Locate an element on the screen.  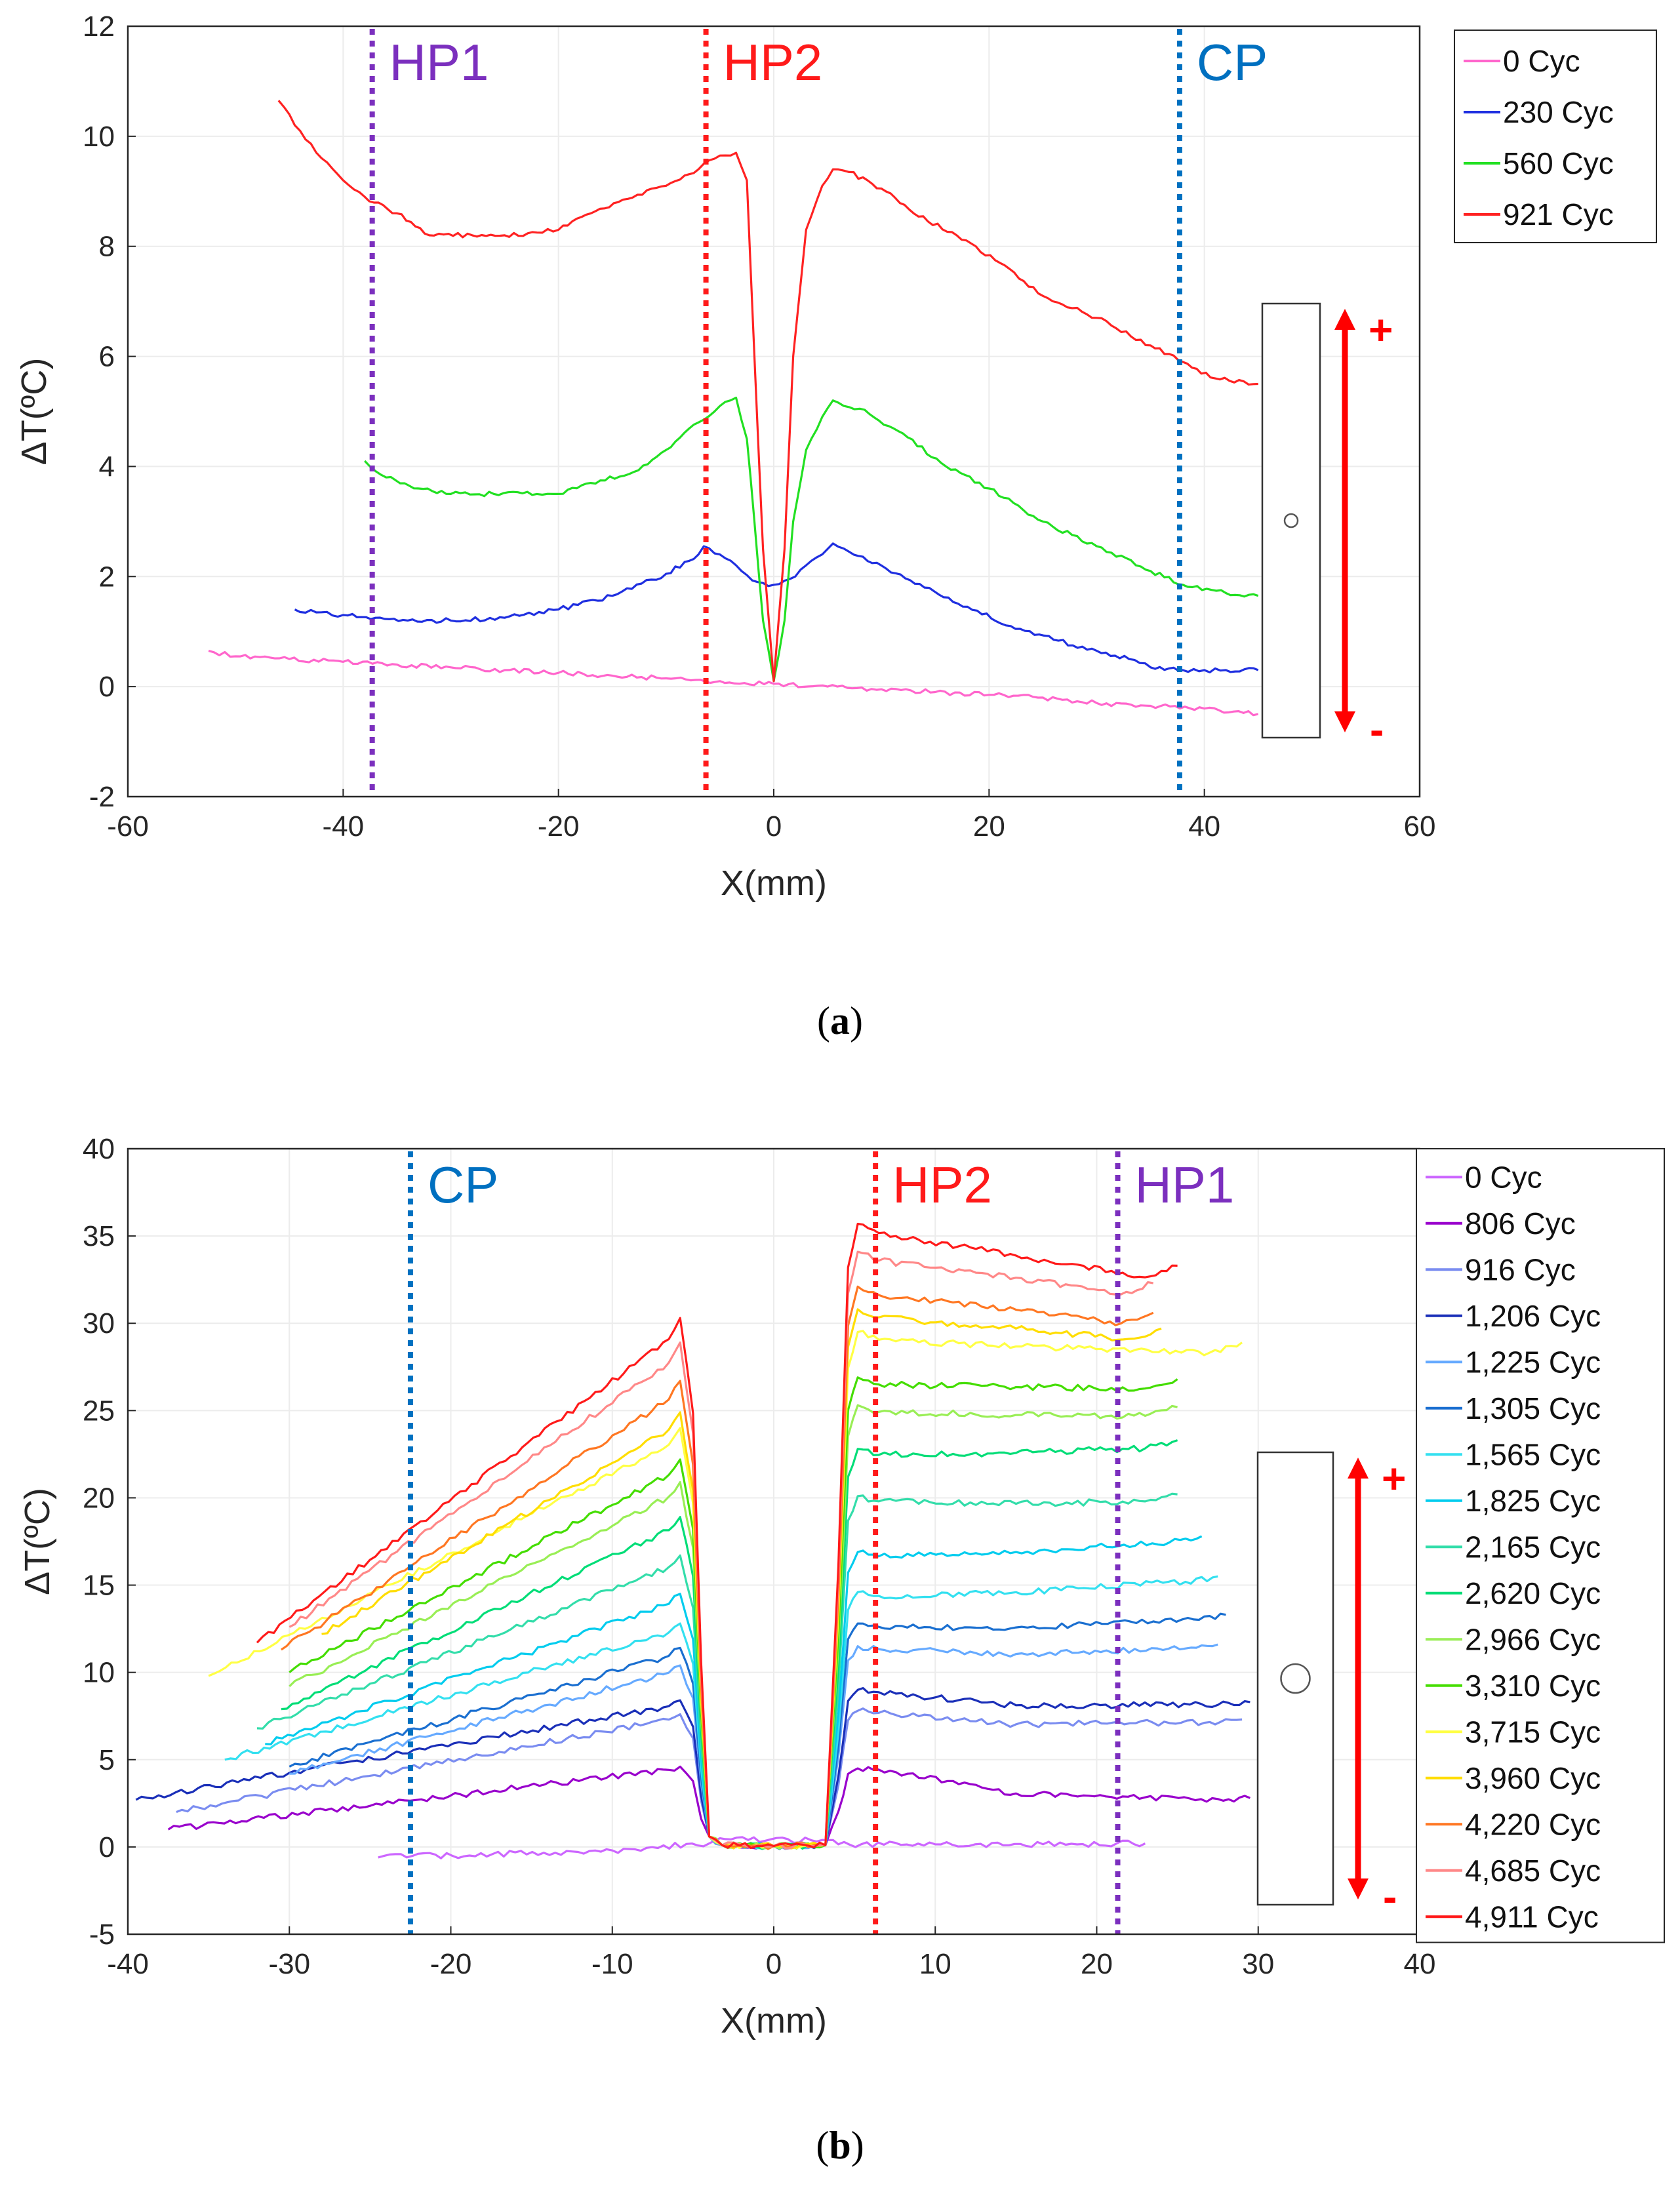
legend-label-5: 1,305 Cyc is located at coordinates (1533, 1408).